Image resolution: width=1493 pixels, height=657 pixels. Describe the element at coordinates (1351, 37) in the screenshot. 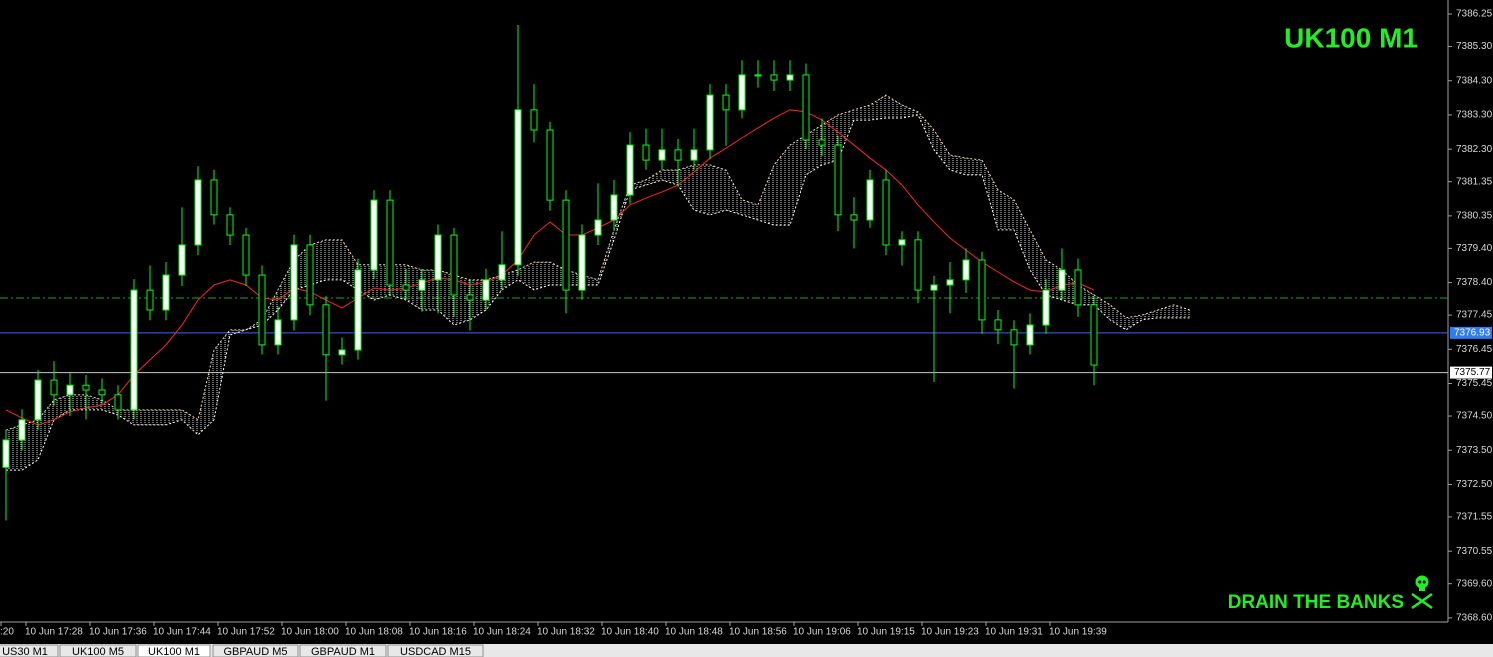

I see `chart-title: UK100 M1` at that location.